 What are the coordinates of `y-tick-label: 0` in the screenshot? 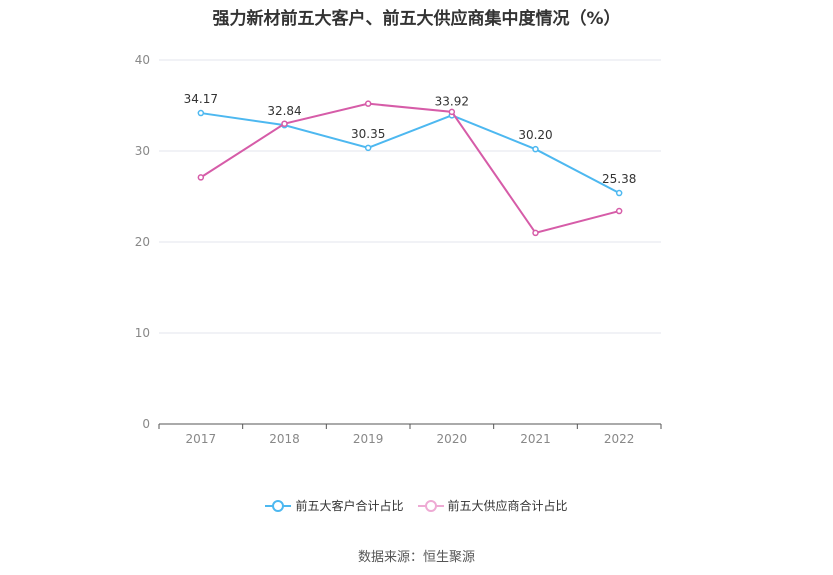 It's located at (146, 424).